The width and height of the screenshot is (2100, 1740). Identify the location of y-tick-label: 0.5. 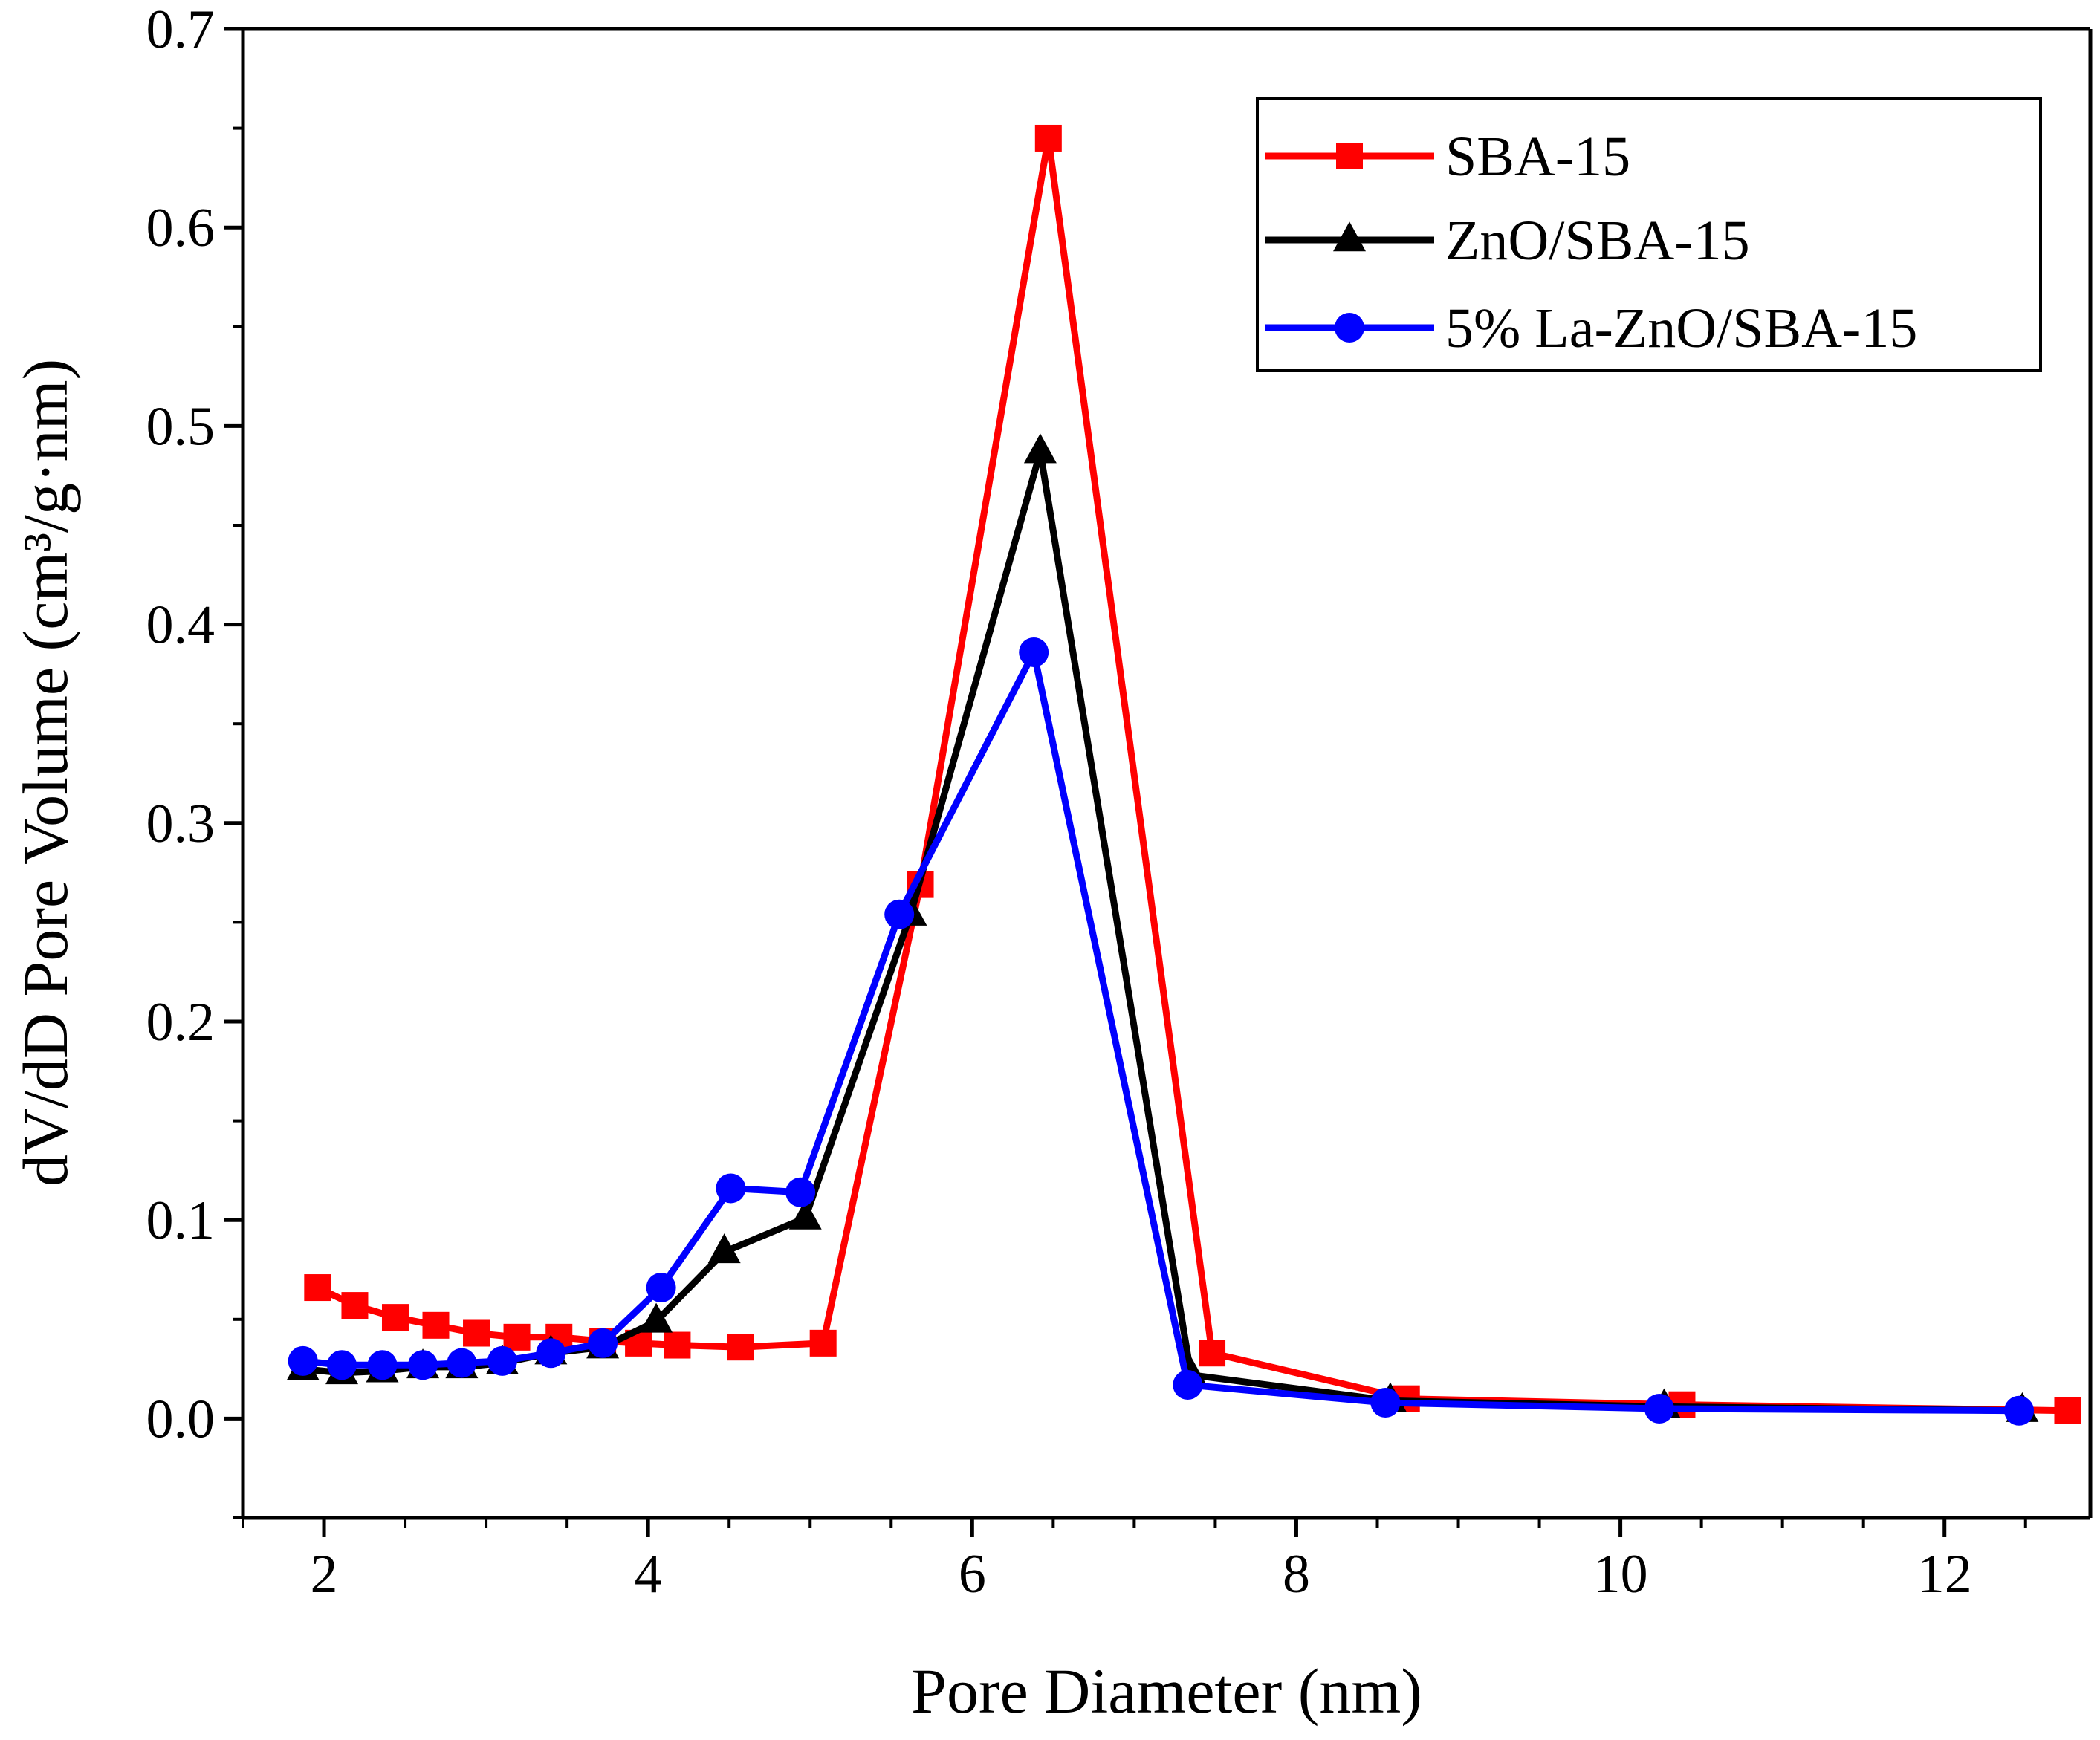
(180, 427).